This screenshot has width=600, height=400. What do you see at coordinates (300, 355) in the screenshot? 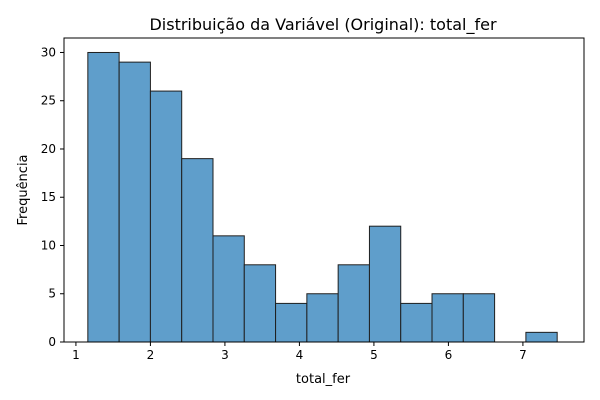
I see `x-tick-label: 4` at bounding box center [300, 355].